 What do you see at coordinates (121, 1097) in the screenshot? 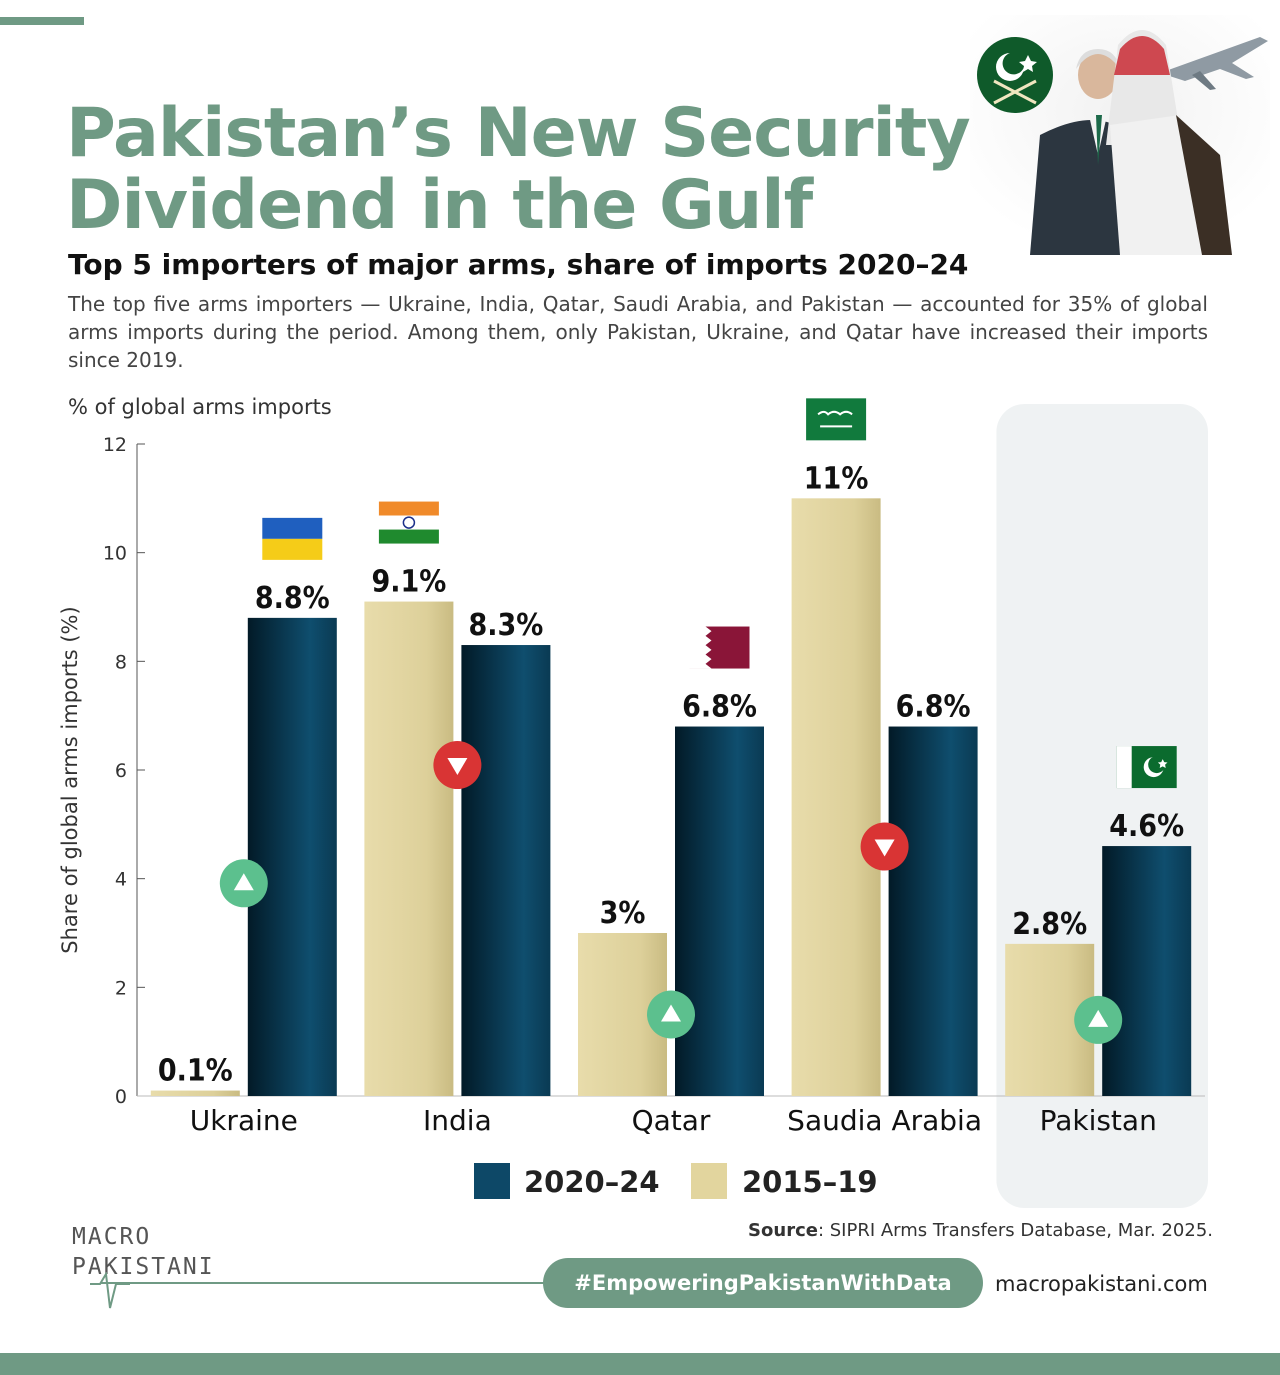
I see `y-tick-label: 0` at bounding box center [121, 1097].